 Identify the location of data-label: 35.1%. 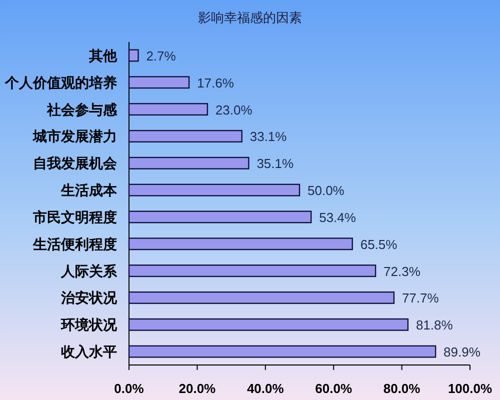
(275, 164).